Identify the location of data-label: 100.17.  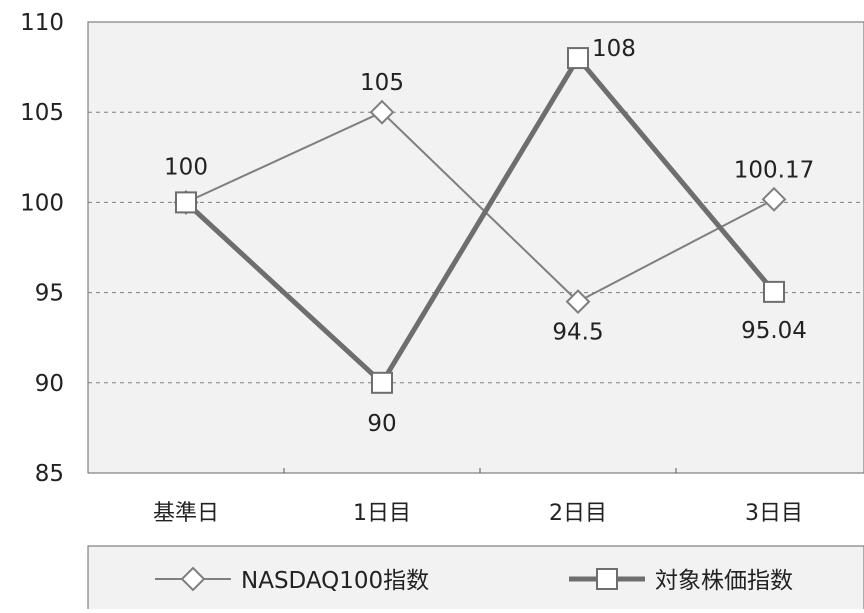
(774, 170).